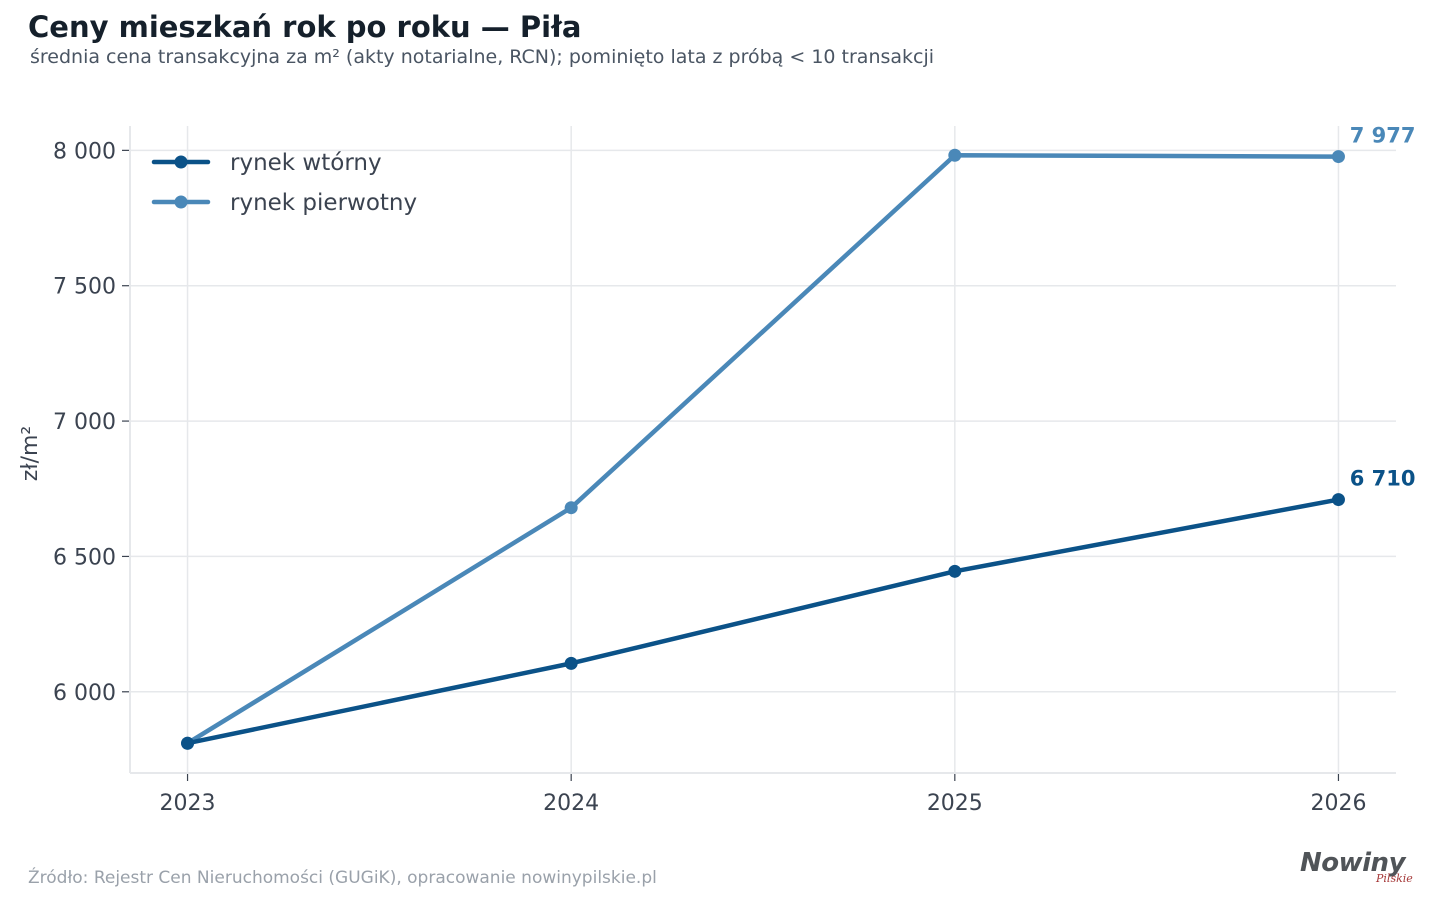 The height and width of the screenshot is (900, 1440). I want to click on legend-label: rynek wtórny, so click(306, 163).